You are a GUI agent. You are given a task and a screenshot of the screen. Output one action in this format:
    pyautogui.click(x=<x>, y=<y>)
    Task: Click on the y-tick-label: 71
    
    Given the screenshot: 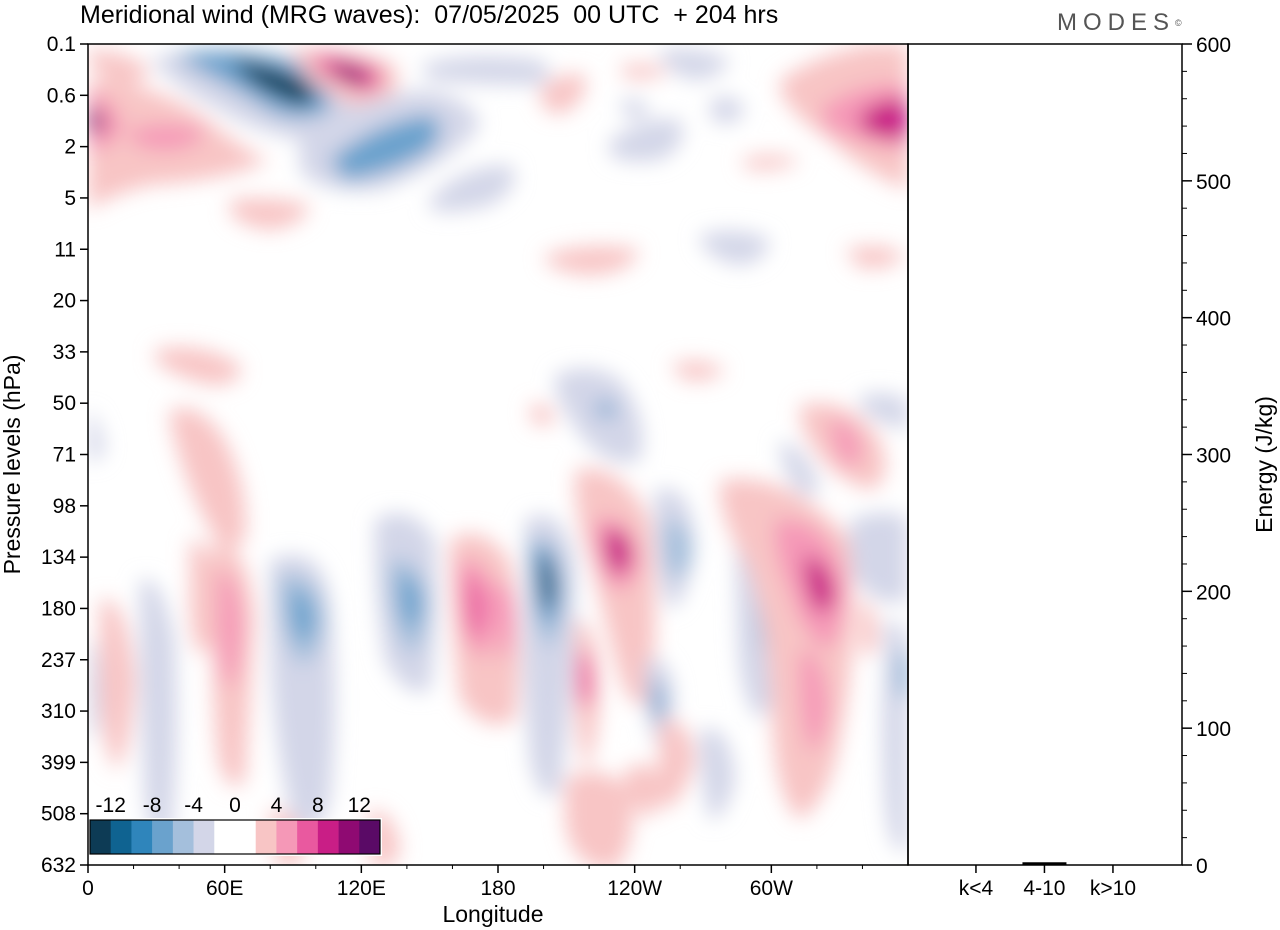 What is the action you would take?
    pyautogui.click(x=64, y=455)
    